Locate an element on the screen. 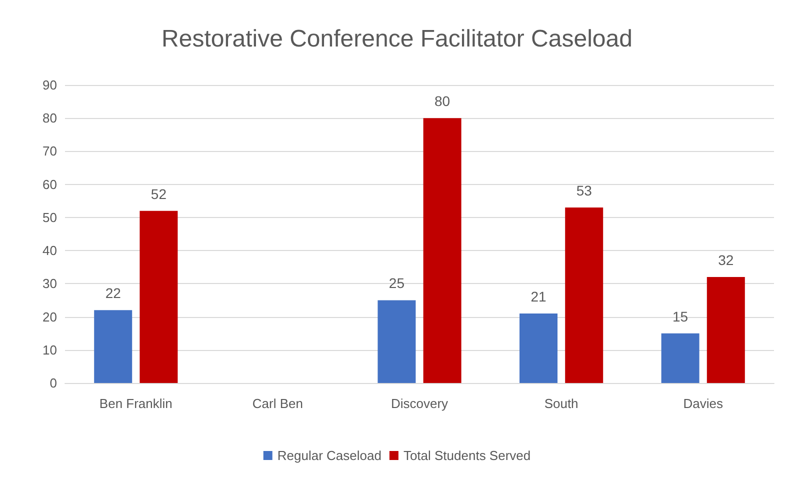 This screenshot has width=794, height=485. x-tick-label: Ben Franklin is located at coordinates (135, 403).